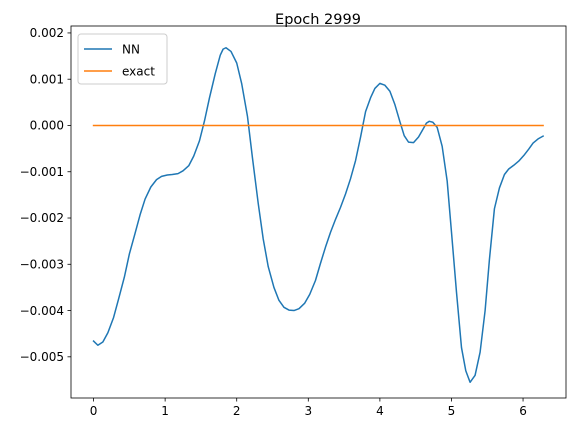 The height and width of the screenshot is (435, 576). I want to click on legend-label-nn: NN, so click(131, 49).